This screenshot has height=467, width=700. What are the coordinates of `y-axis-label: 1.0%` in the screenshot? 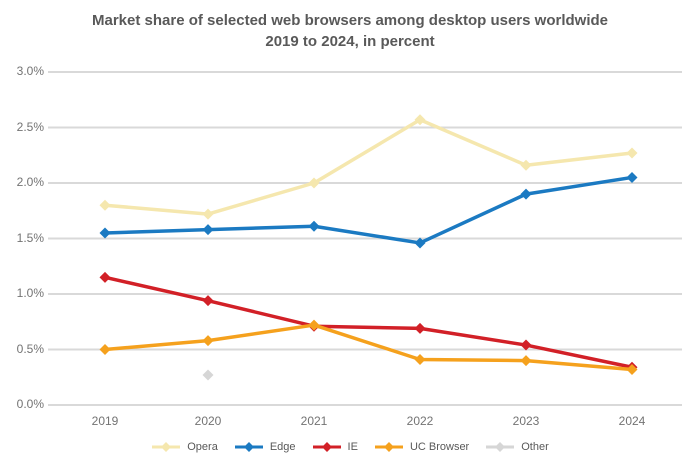 It's located at (30, 293).